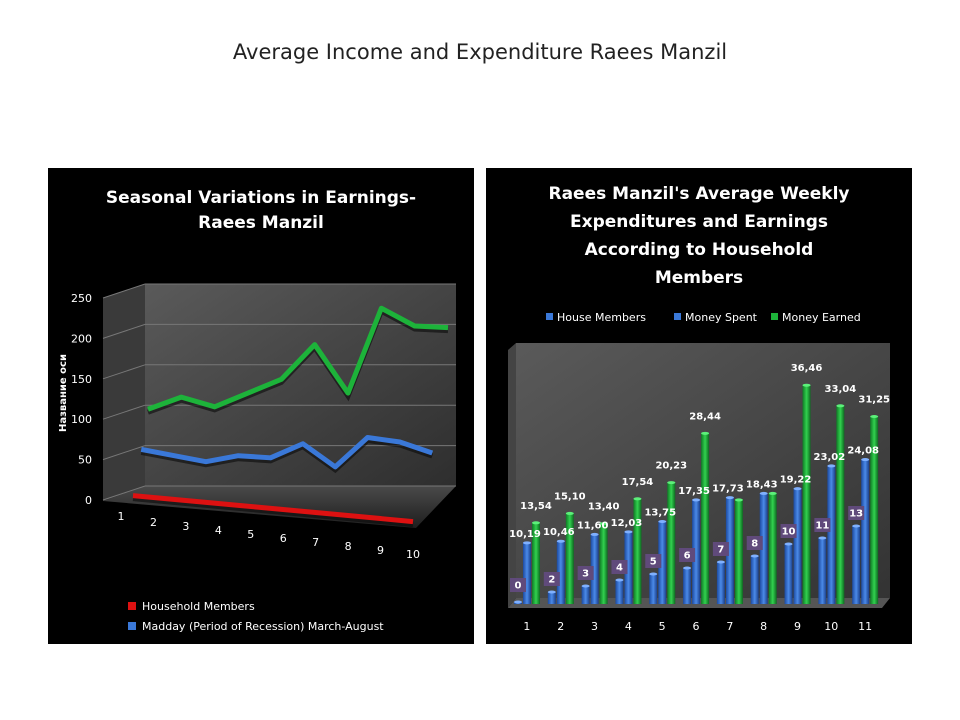  Describe the element at coordinates (694, 491) in the screenshot. I see `data-label: 17,35` at that location.